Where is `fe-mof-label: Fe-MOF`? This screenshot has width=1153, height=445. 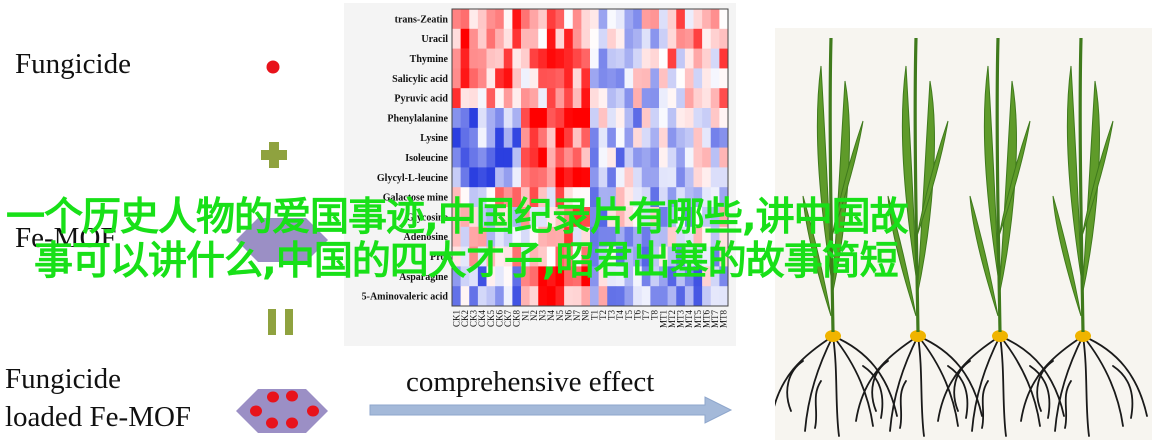 fe-mof-label: Fe-MOF is located at coordinates (66, 238).